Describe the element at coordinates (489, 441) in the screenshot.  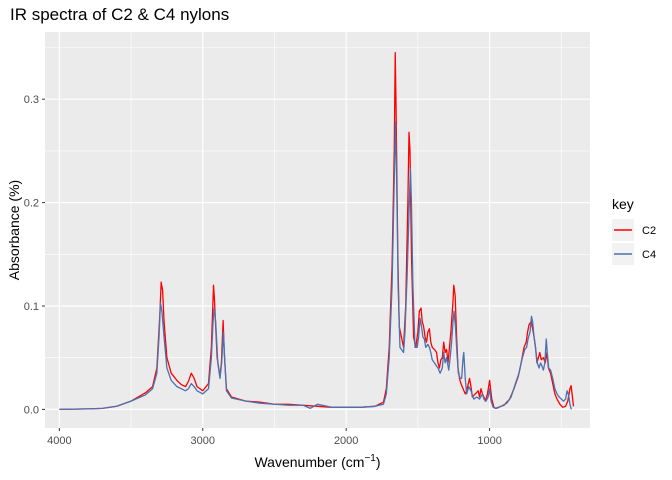
I see `x-tick-label: 1000` at that location.